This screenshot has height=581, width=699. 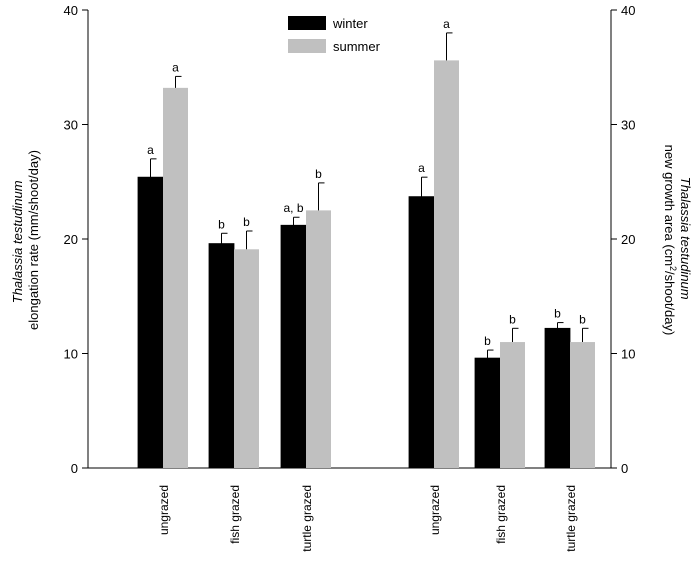 I want to click on left-axis-title-text: elongation rate (mm/shoot/day), so click(x=33, y=240).